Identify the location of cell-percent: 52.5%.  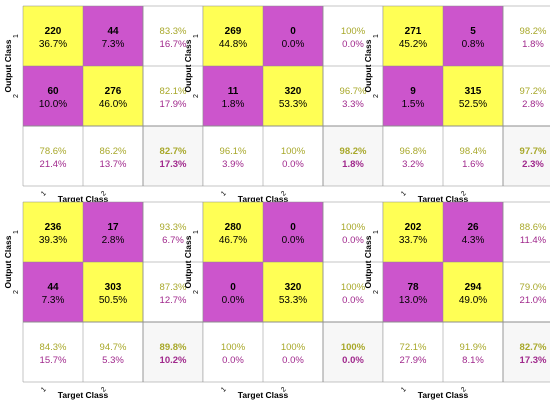
(473, 104).